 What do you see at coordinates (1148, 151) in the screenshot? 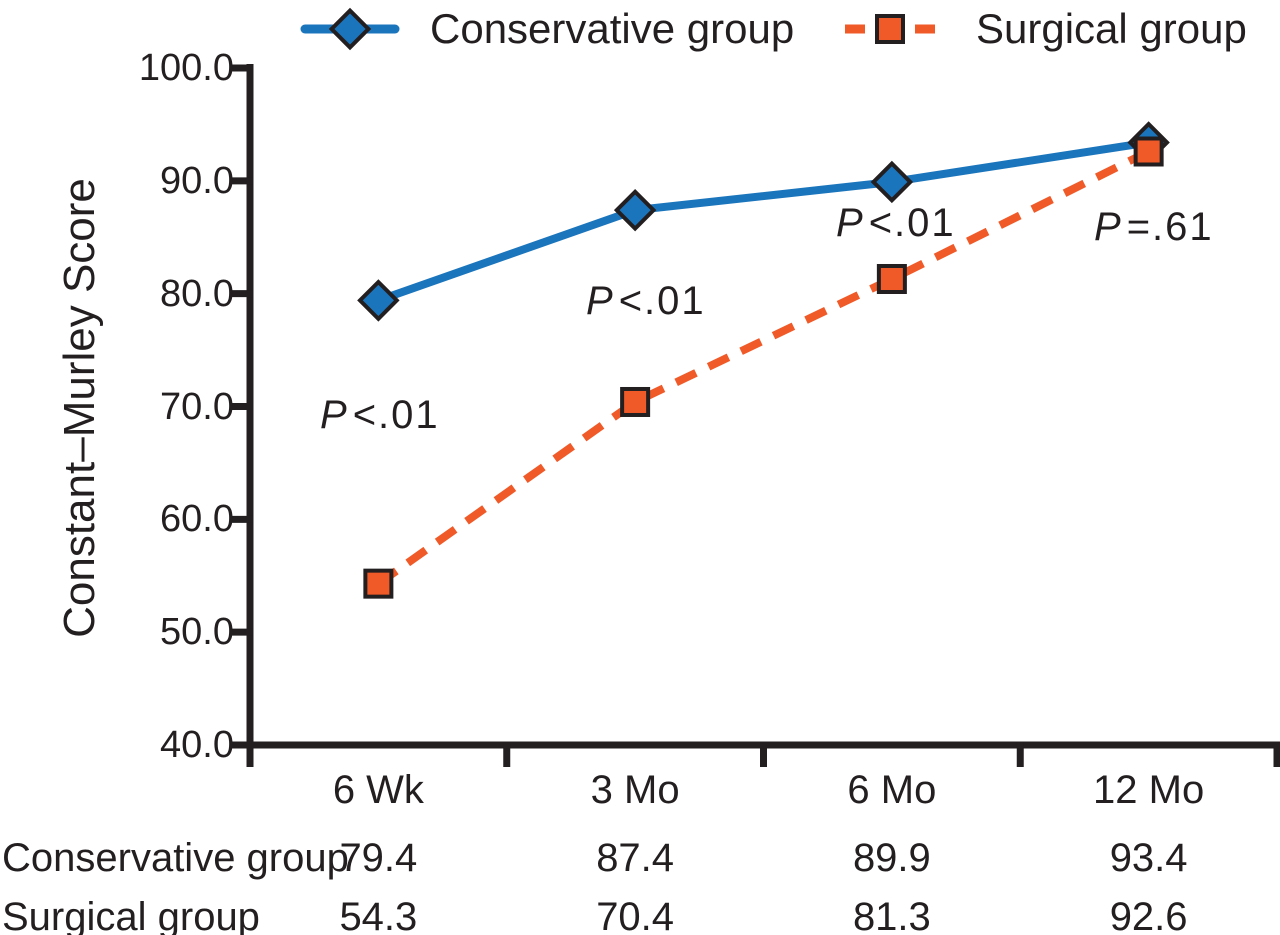
I see `marker-surgical-group-12 Mo` at bounding box center [1148, 151].